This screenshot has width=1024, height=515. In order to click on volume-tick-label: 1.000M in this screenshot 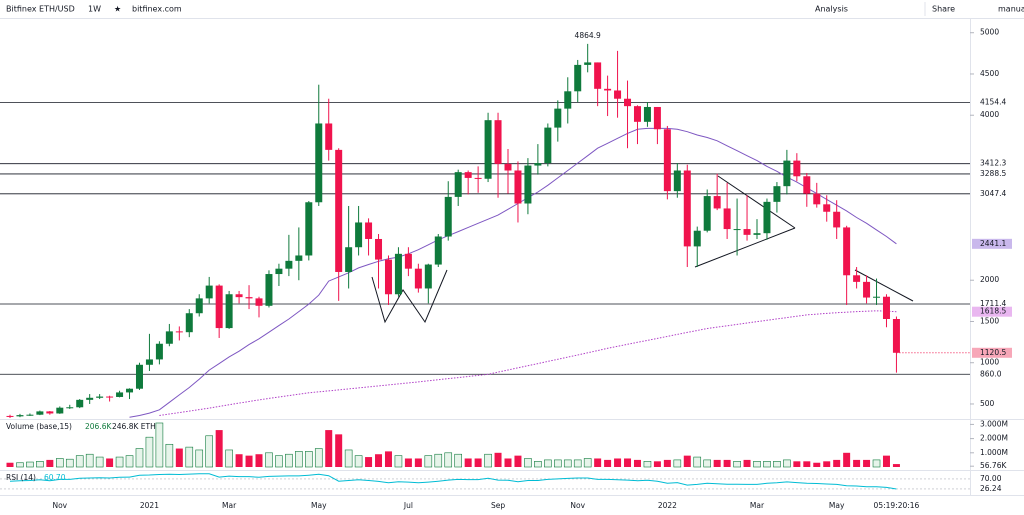, I will do `click(994, 452)`.